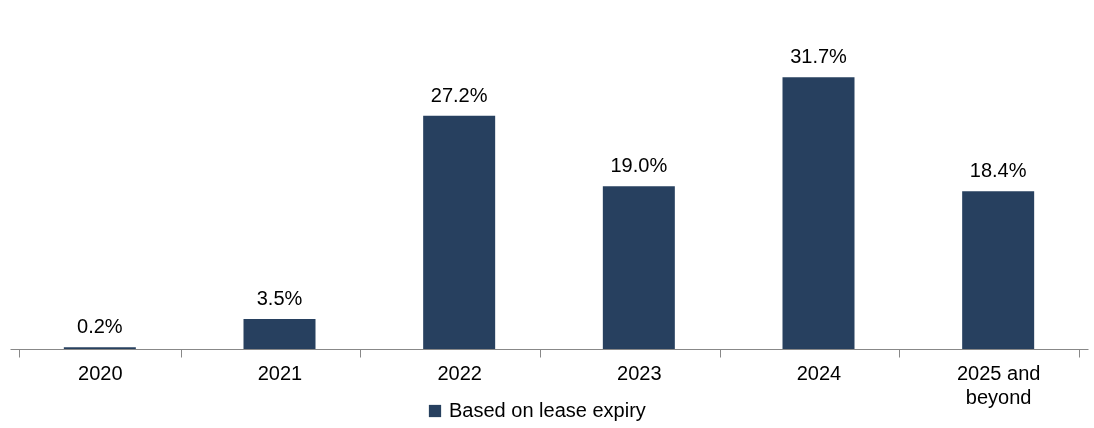 The width and height of the screenshot is (1094, 428). Describe the element at coordinates (459, 94) in the screenshot. I see `data-label: 27.2%` at that location.